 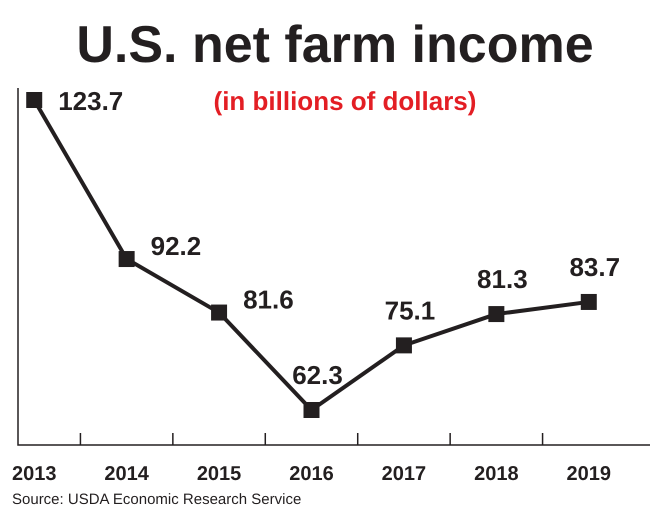 What do you see at coordinates (335, 45) in the screenshot?
I see `chart-title: U.S. net farm income` at bounding box center [335, 45].